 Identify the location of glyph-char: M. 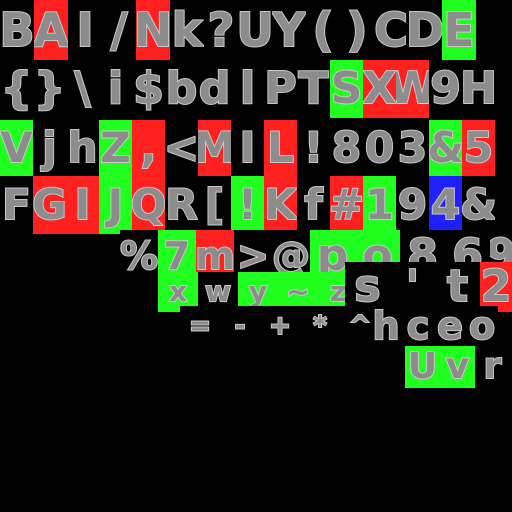
(214, 147).